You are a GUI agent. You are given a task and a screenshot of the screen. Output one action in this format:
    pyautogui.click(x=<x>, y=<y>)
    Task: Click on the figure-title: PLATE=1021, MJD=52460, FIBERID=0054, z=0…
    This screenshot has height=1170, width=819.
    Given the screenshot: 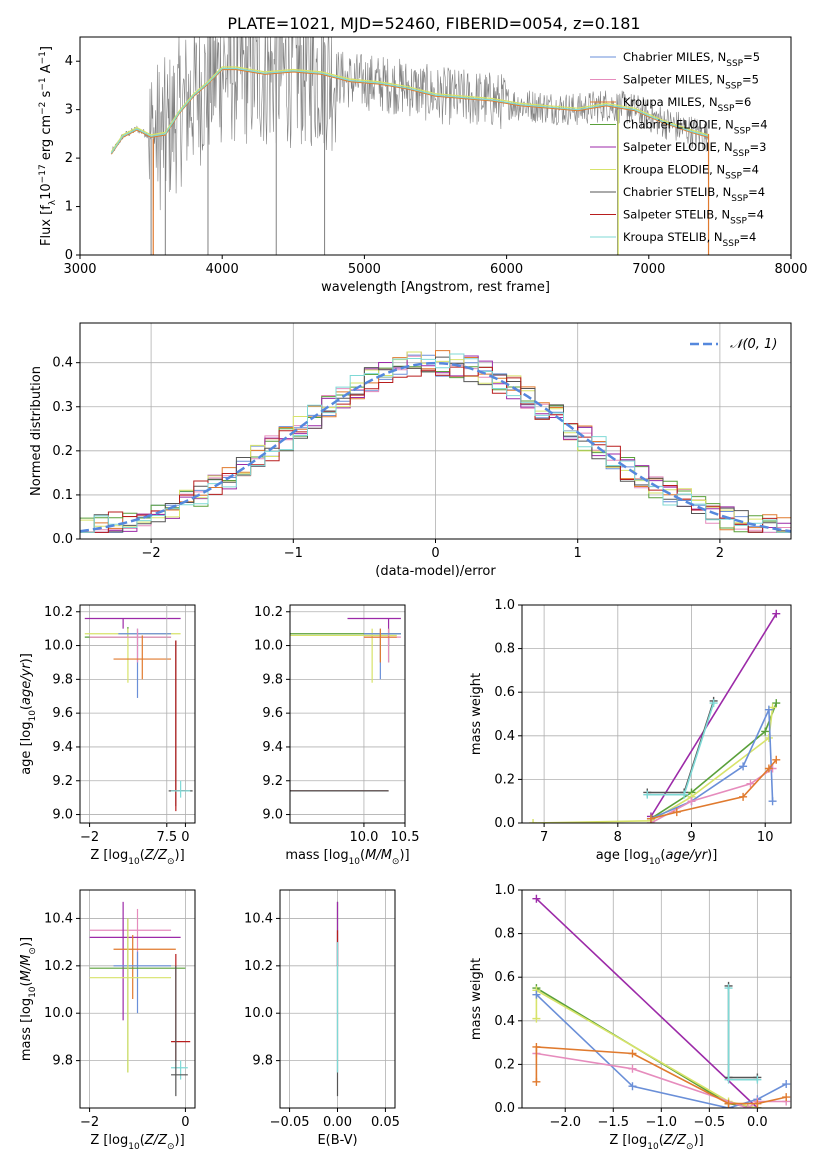 What is the action you would take?
    pyautogui.click(x=433, y=23)
    